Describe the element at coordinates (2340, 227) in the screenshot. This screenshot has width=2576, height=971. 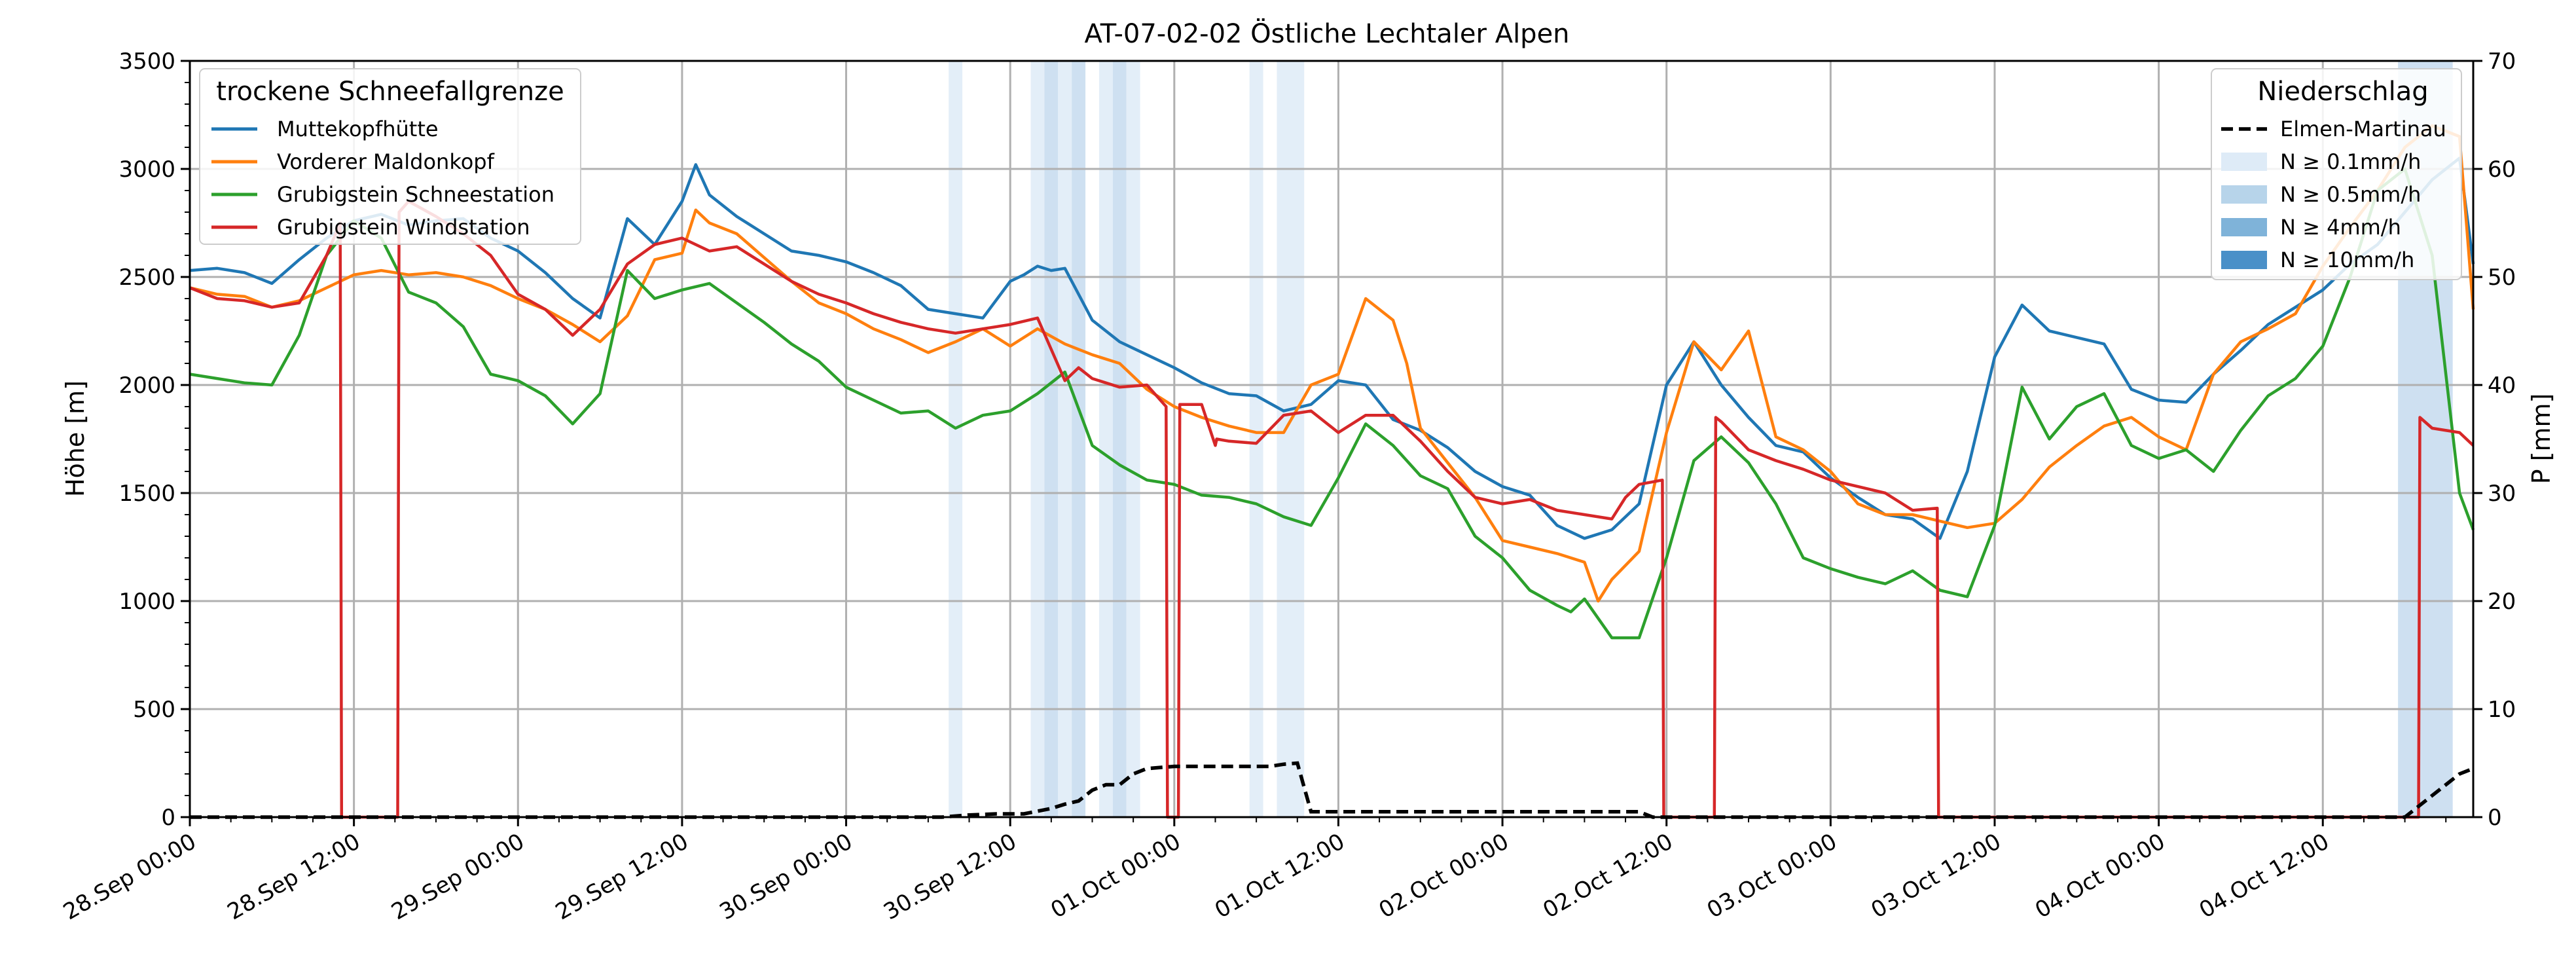
I see `legend-right-label-3: N ≥ 4mm/h` at that location.